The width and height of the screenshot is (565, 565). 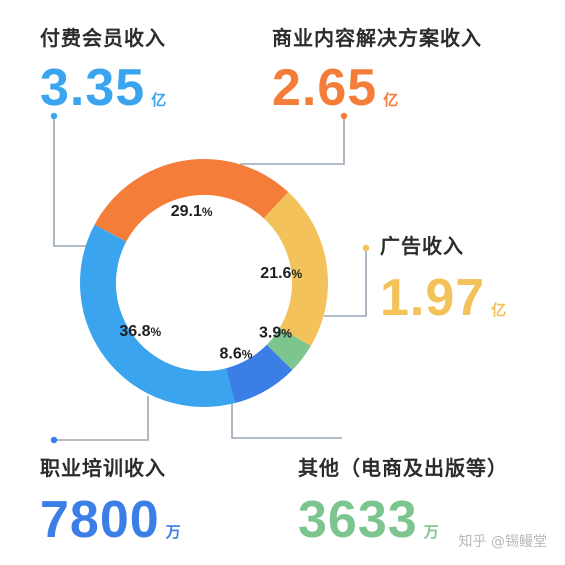 I want to click on leader-dot-content, so click(x=344, y=116).